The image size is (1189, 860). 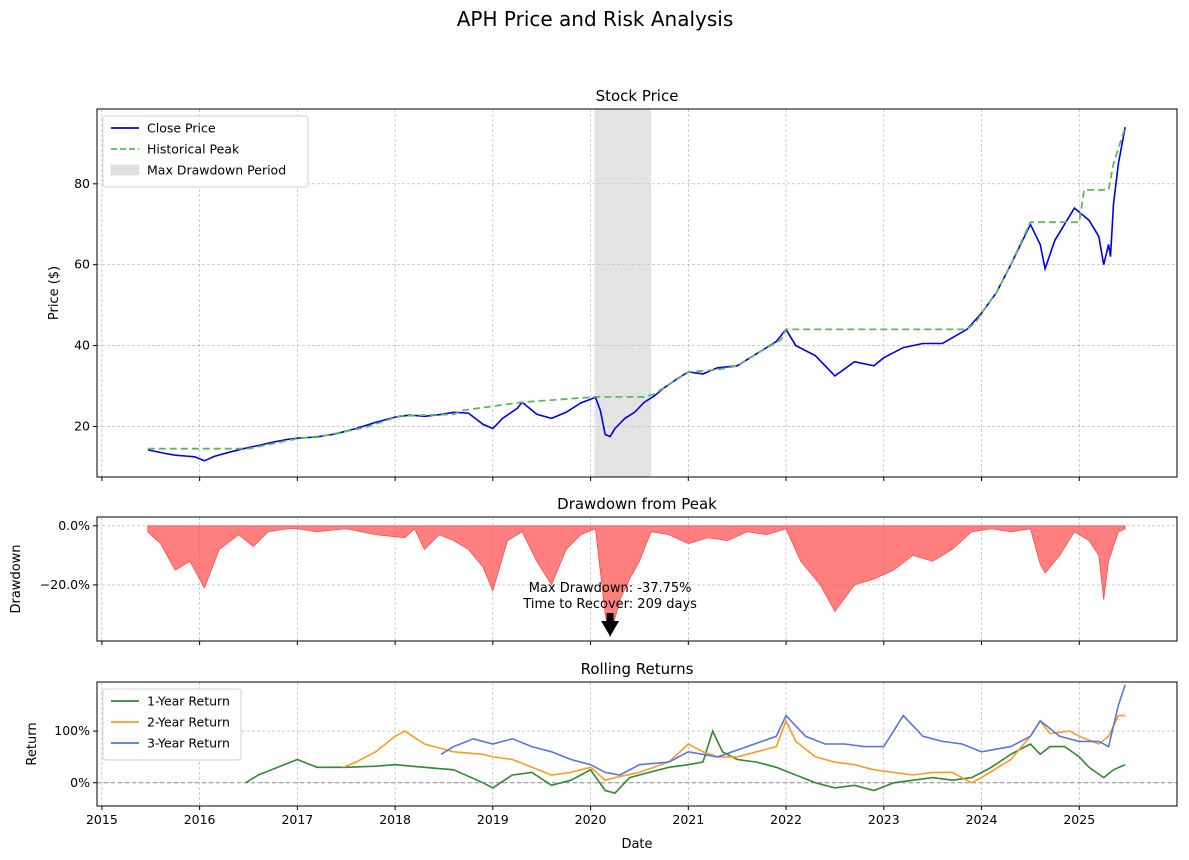 What do you see at coordinates (188, 743) in the screenshot?
I see `legend-label: 3-Year Return` at bounding box center [188, 743].